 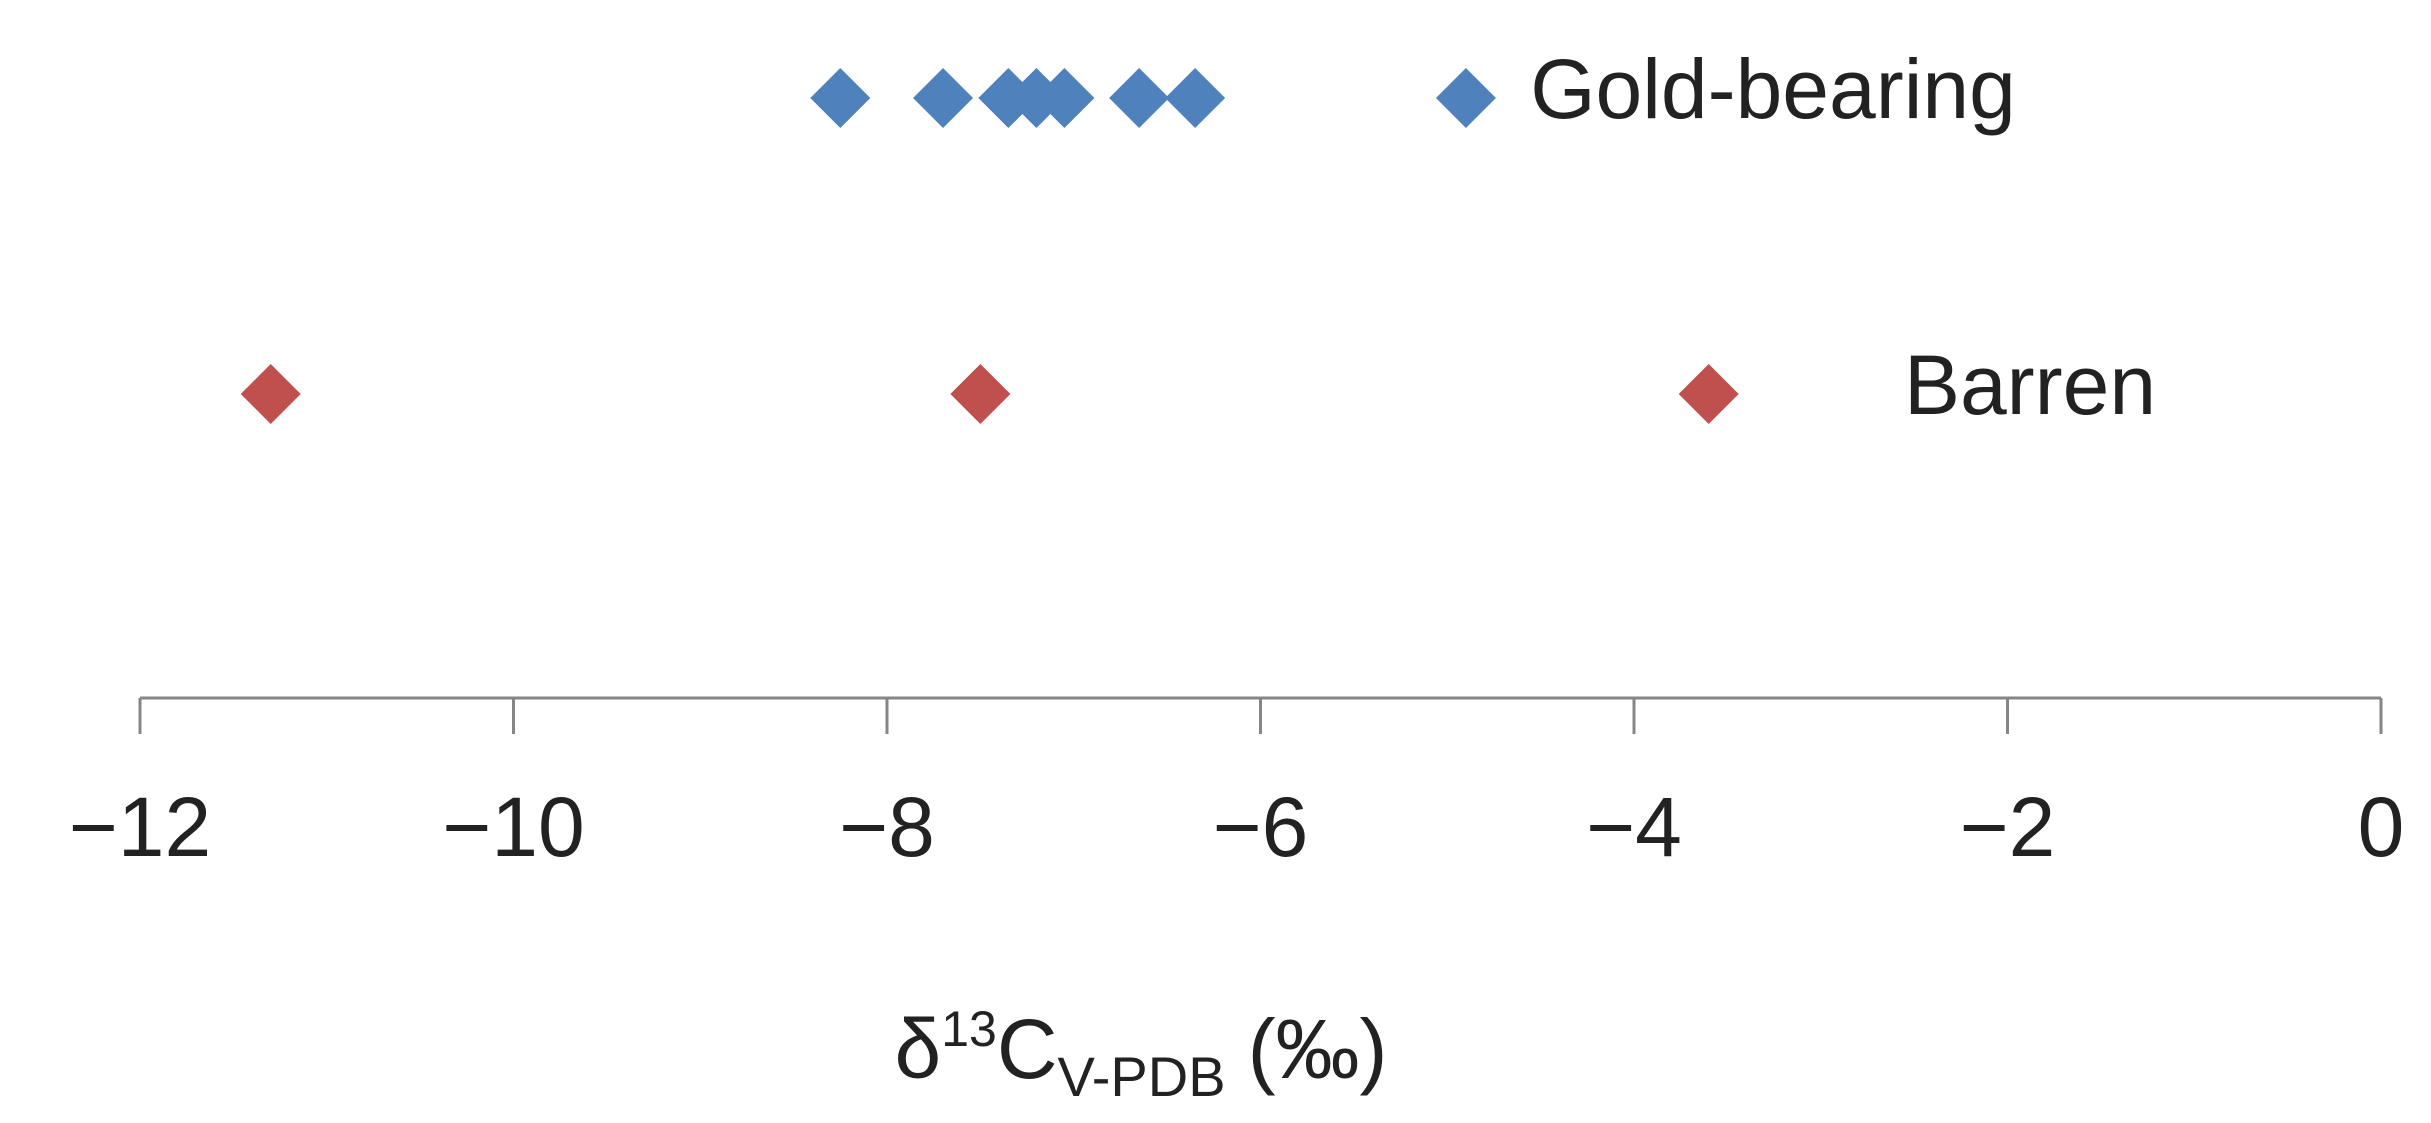 What do you see at coordinates (1142, 1076) in the screenshot?
I see `x-axis-title-subscript: V-PDB` at bounding box center [1142, 1076].